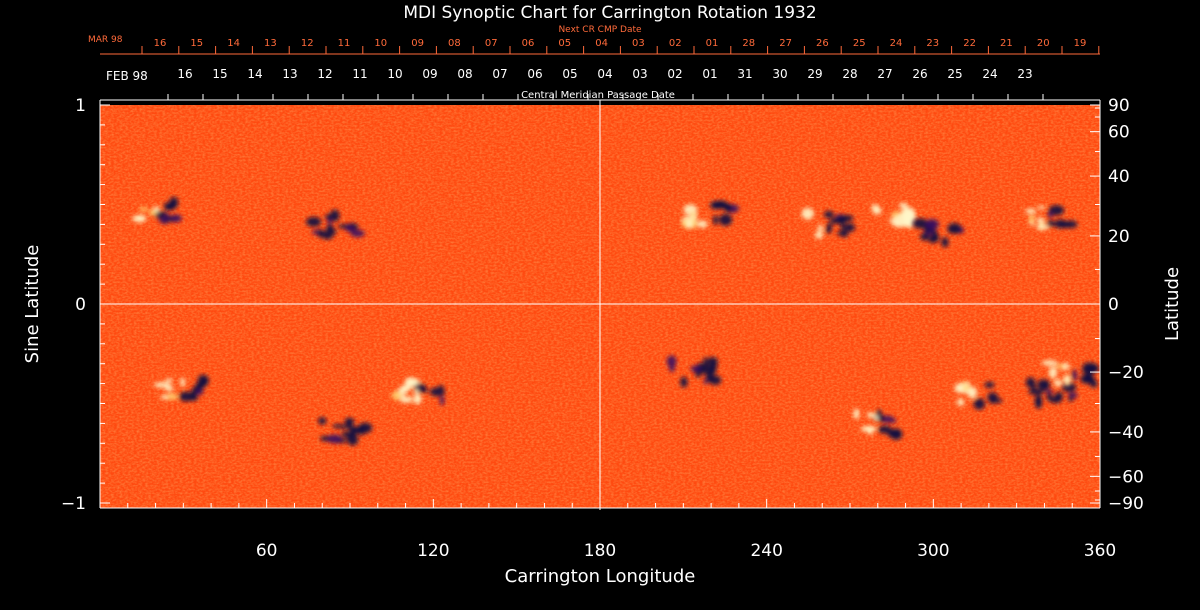 The width and height of the screenshot is (1200, 610). Describe the element at coordinates (464, 74) in the screenshot. I see `top-date-label: 08` at that location.